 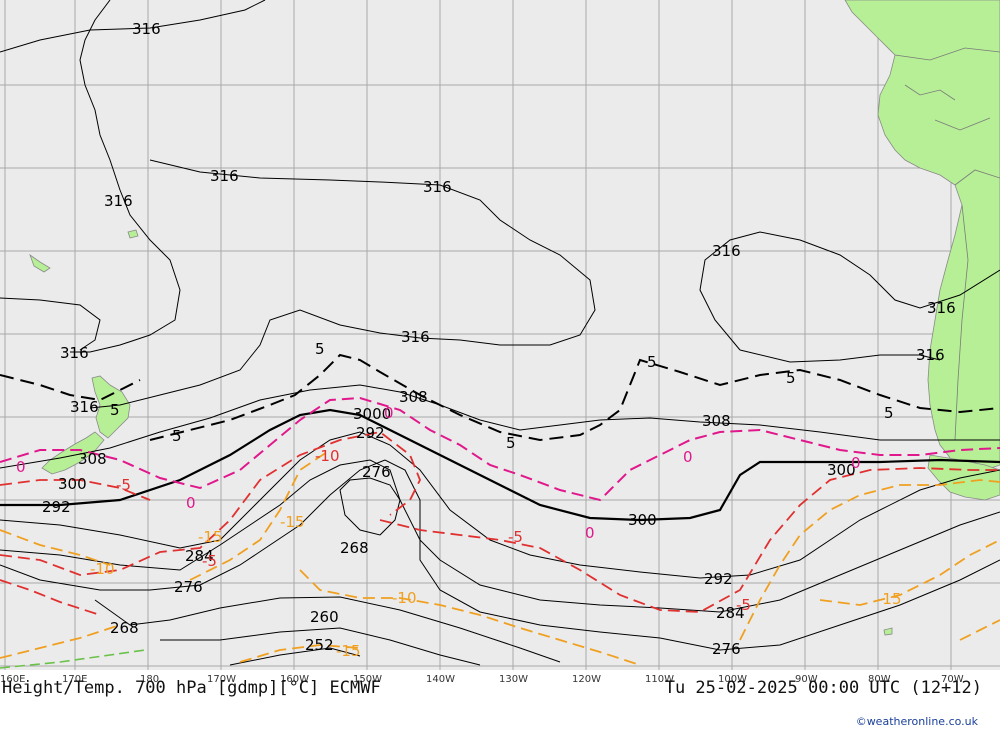 I want to click on lon-axis-label: 170E, so click(x=74, y=679).